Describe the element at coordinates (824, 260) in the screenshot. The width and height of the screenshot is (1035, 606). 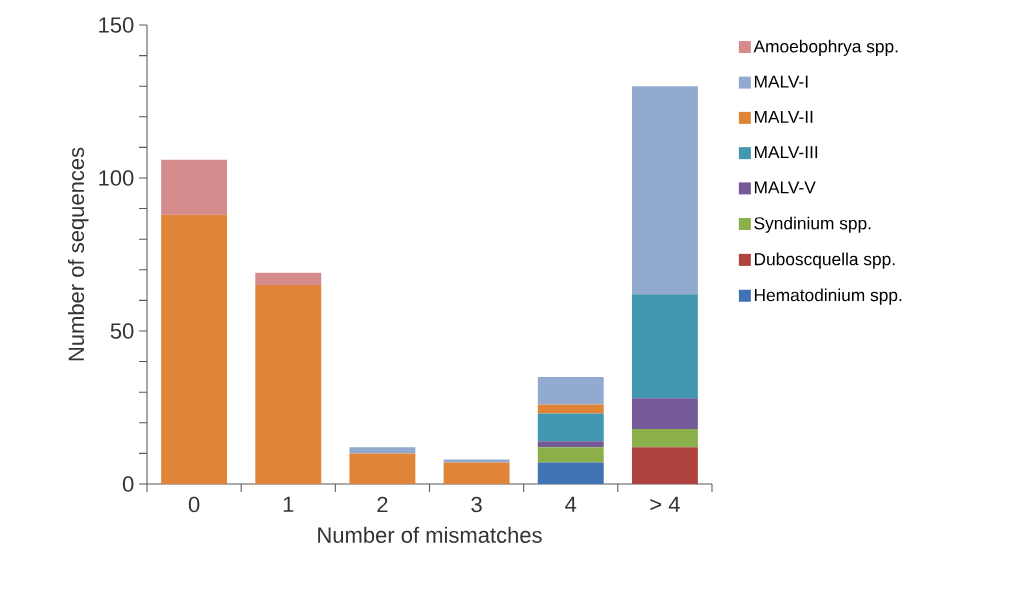
I see `legend-label: Duboscquella spp.` at that location.